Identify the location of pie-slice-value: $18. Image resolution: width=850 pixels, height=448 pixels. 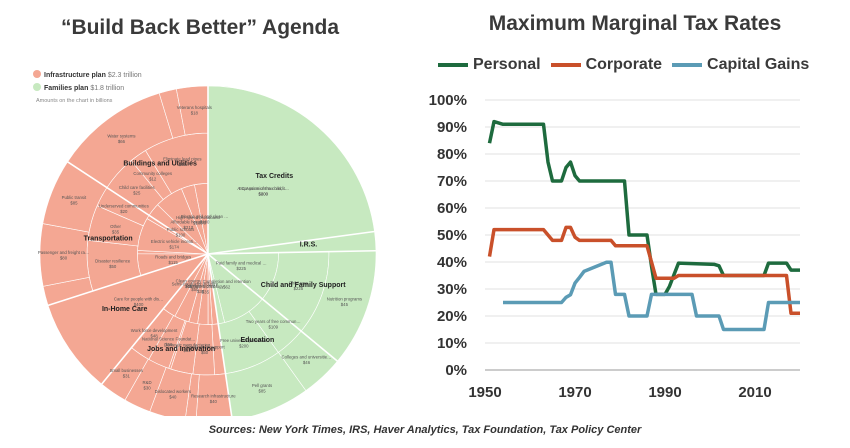
(195, 113).